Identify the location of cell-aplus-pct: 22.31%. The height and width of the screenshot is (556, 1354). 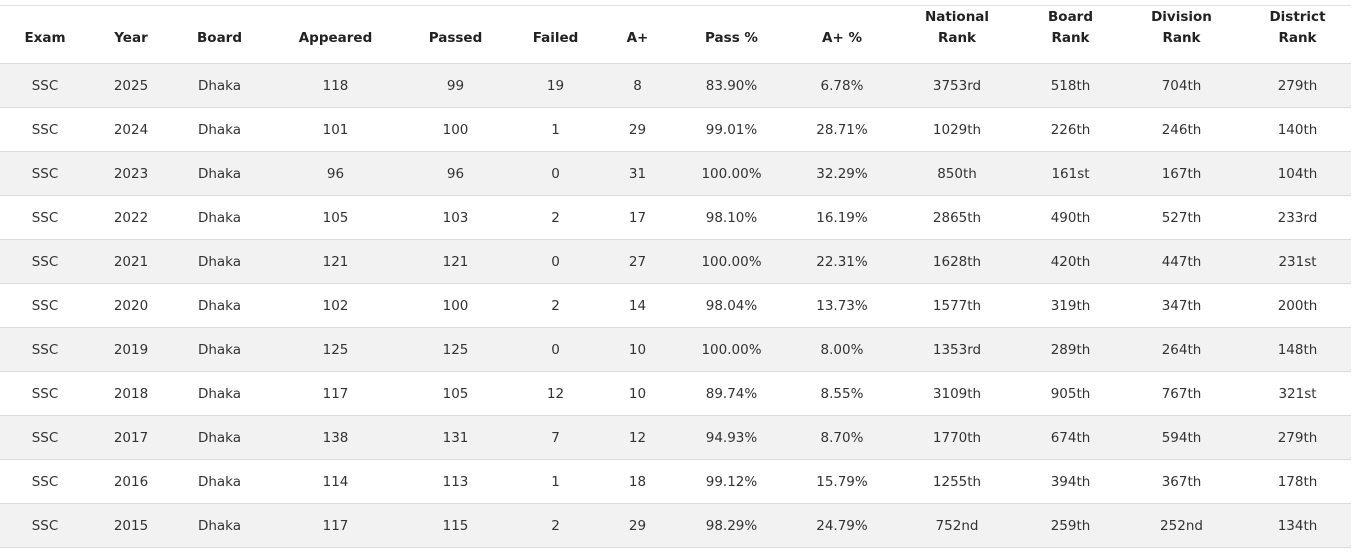
(842, 261).